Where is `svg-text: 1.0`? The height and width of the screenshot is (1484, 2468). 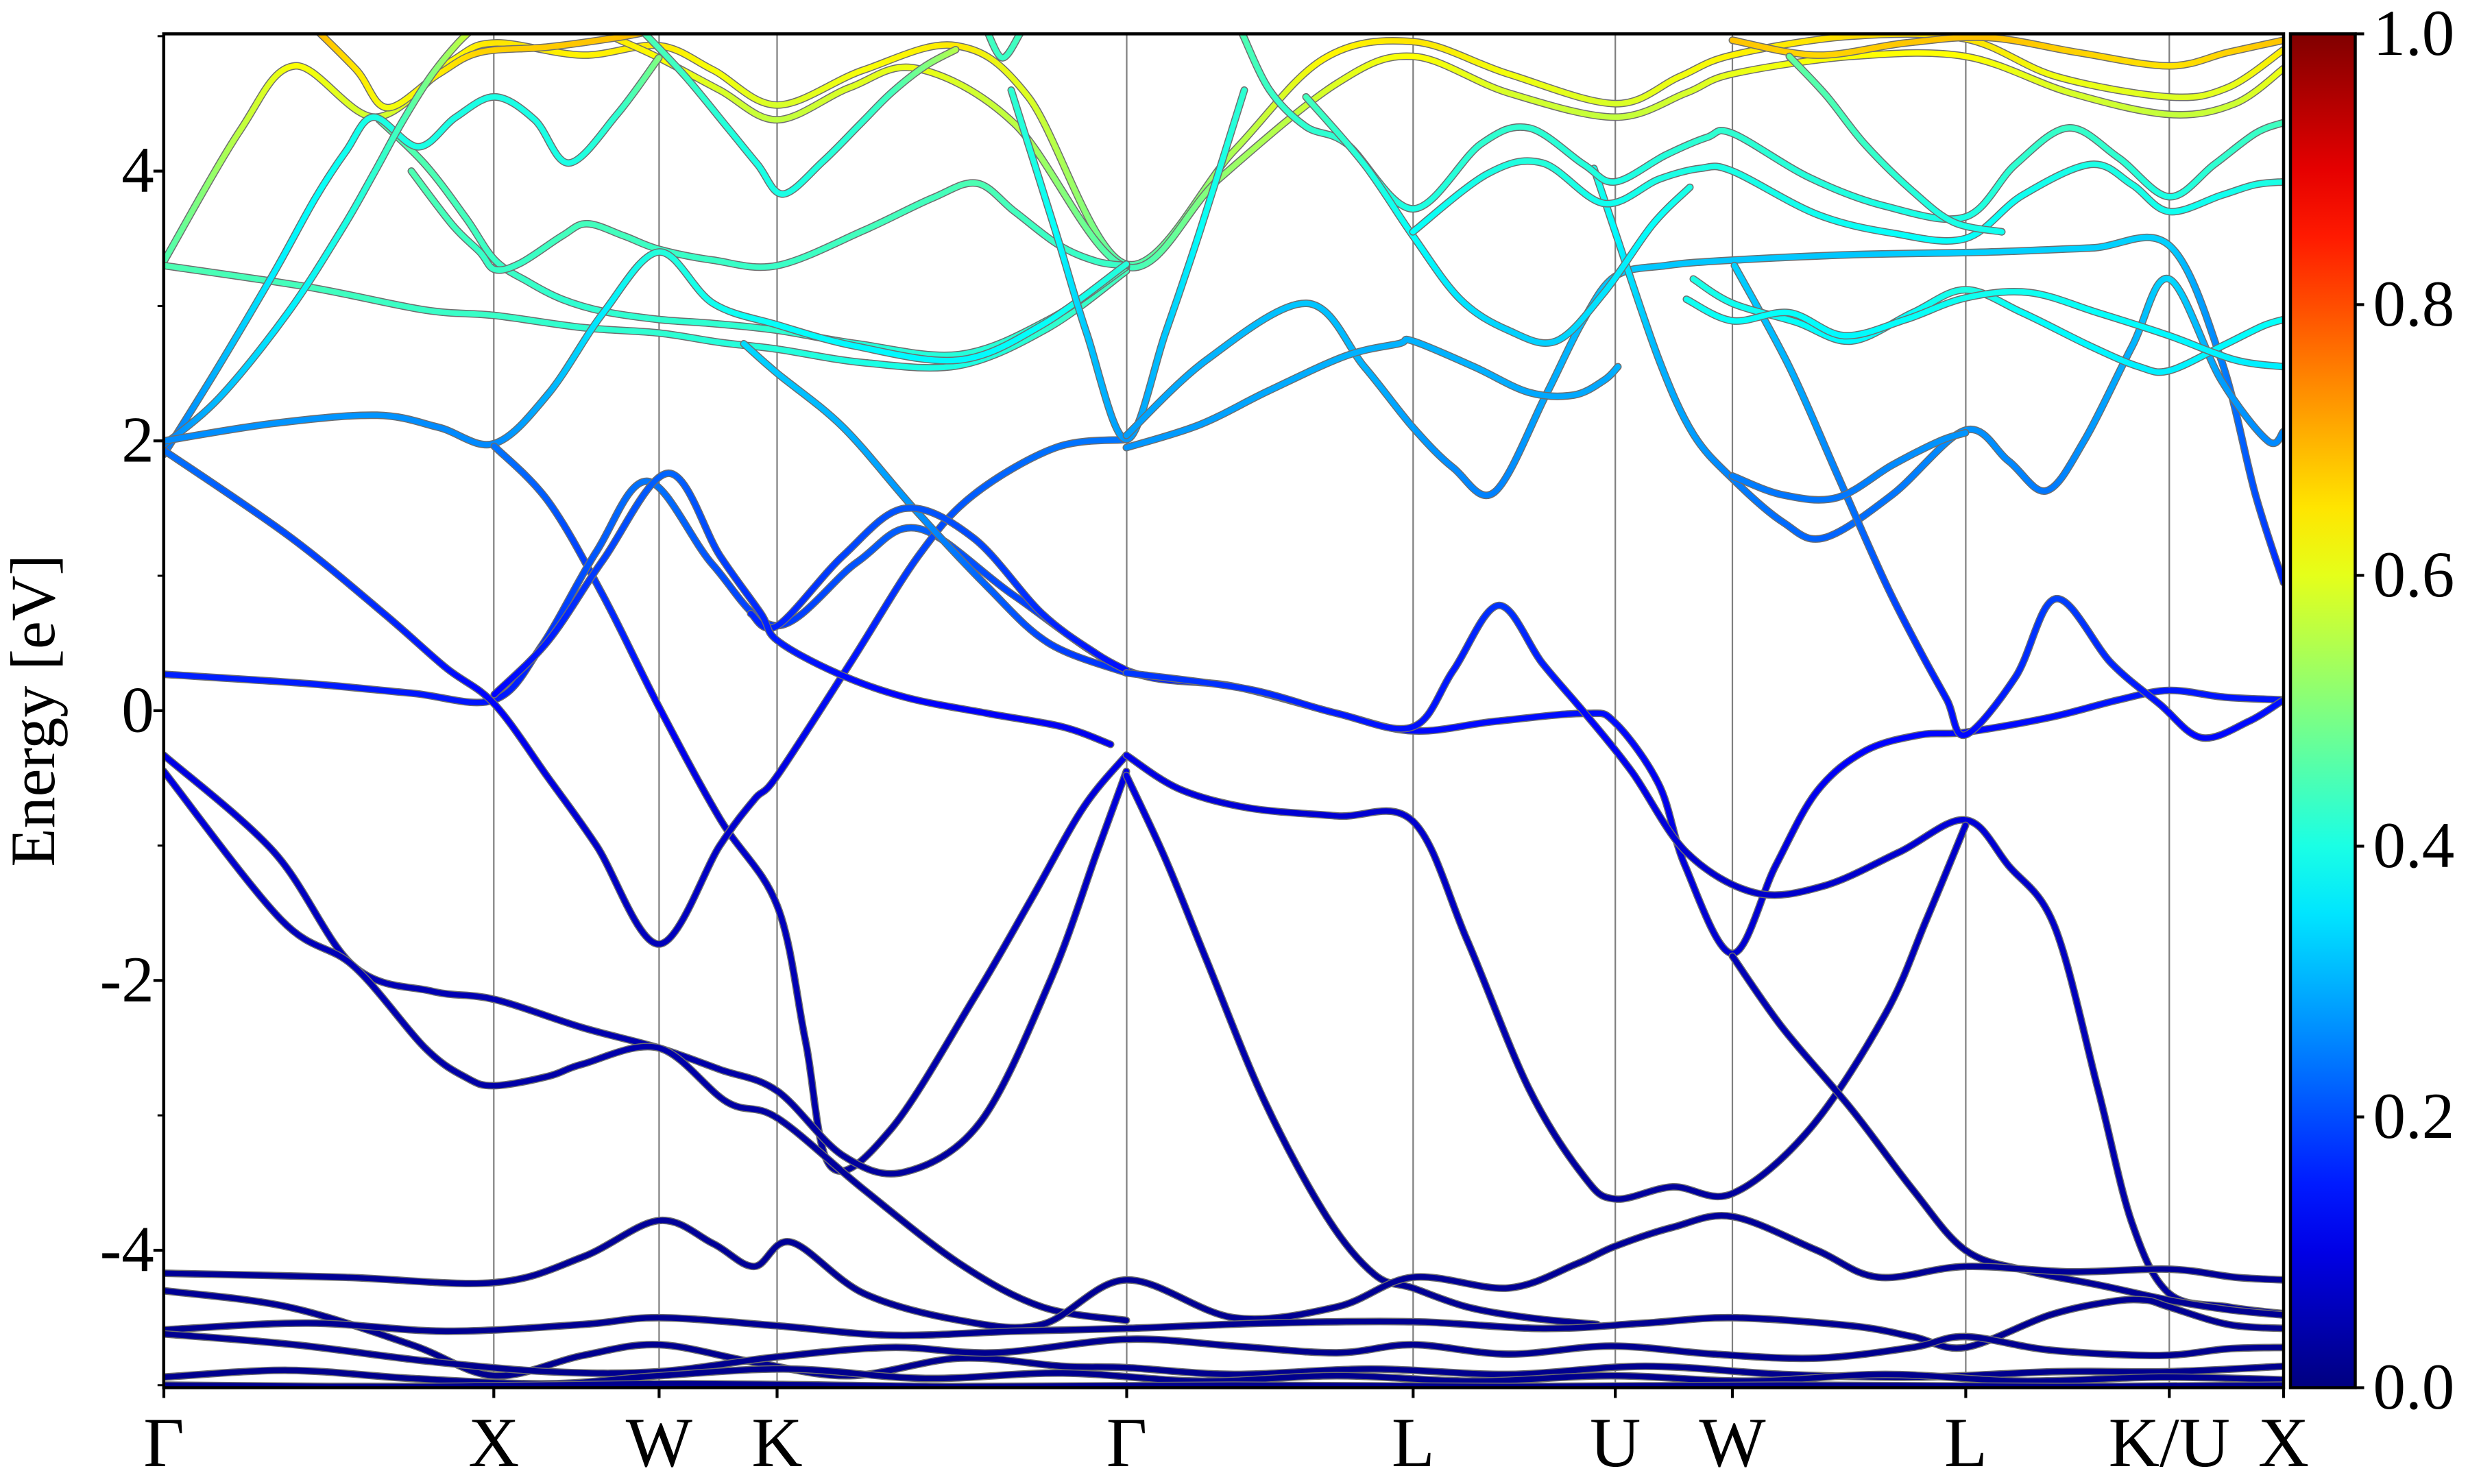
svg-text: 1.0 is located at coordinates (2414, 34).